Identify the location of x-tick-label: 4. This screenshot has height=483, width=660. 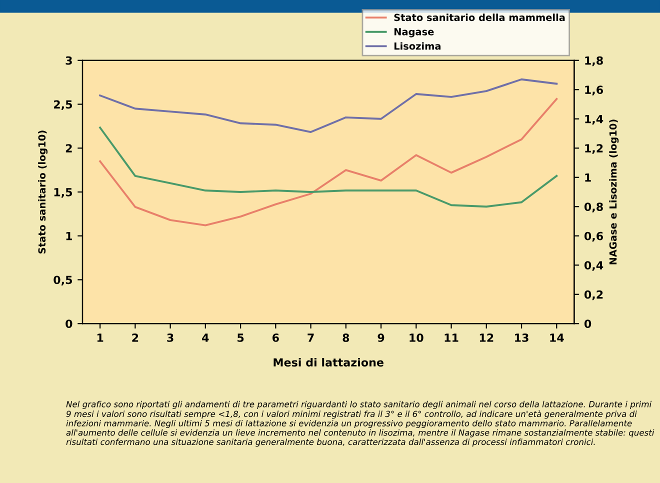
(205, 338).